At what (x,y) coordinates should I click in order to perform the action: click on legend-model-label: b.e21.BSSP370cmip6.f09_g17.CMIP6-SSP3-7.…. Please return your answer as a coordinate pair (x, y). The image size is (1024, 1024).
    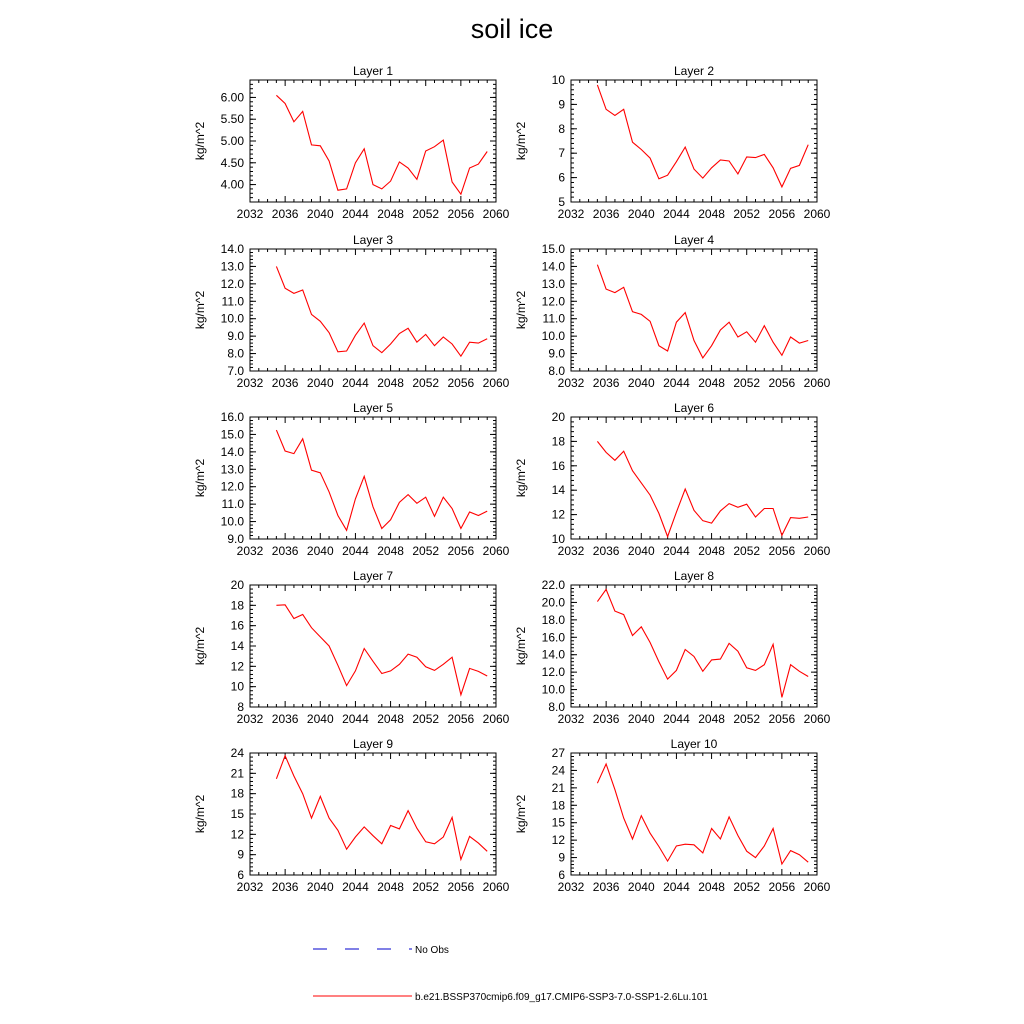
    Looking at the image, I should click on (561, 997).